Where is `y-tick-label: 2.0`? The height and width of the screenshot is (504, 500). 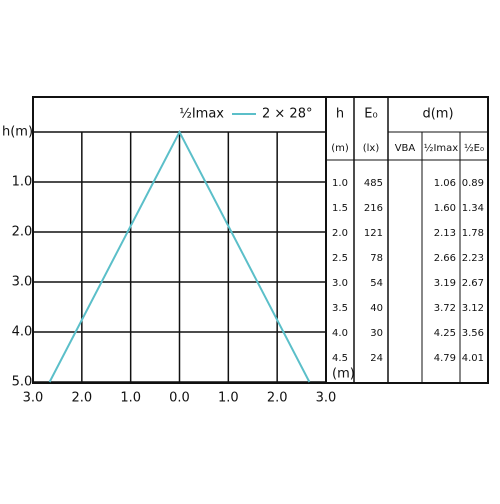 y-tick-label: 2.0 is located at coordinates (22, 232).